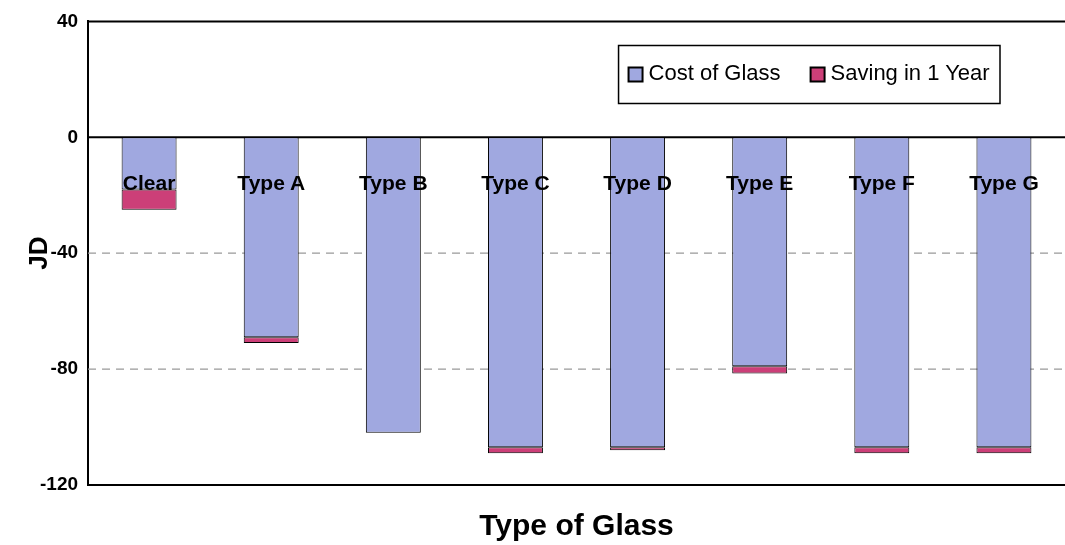 The width and height of the screenshot is (1065, 545). Describe the element at coordinates (67, 20) in the screenshot. I see `y-tick-label: 40` at that location.